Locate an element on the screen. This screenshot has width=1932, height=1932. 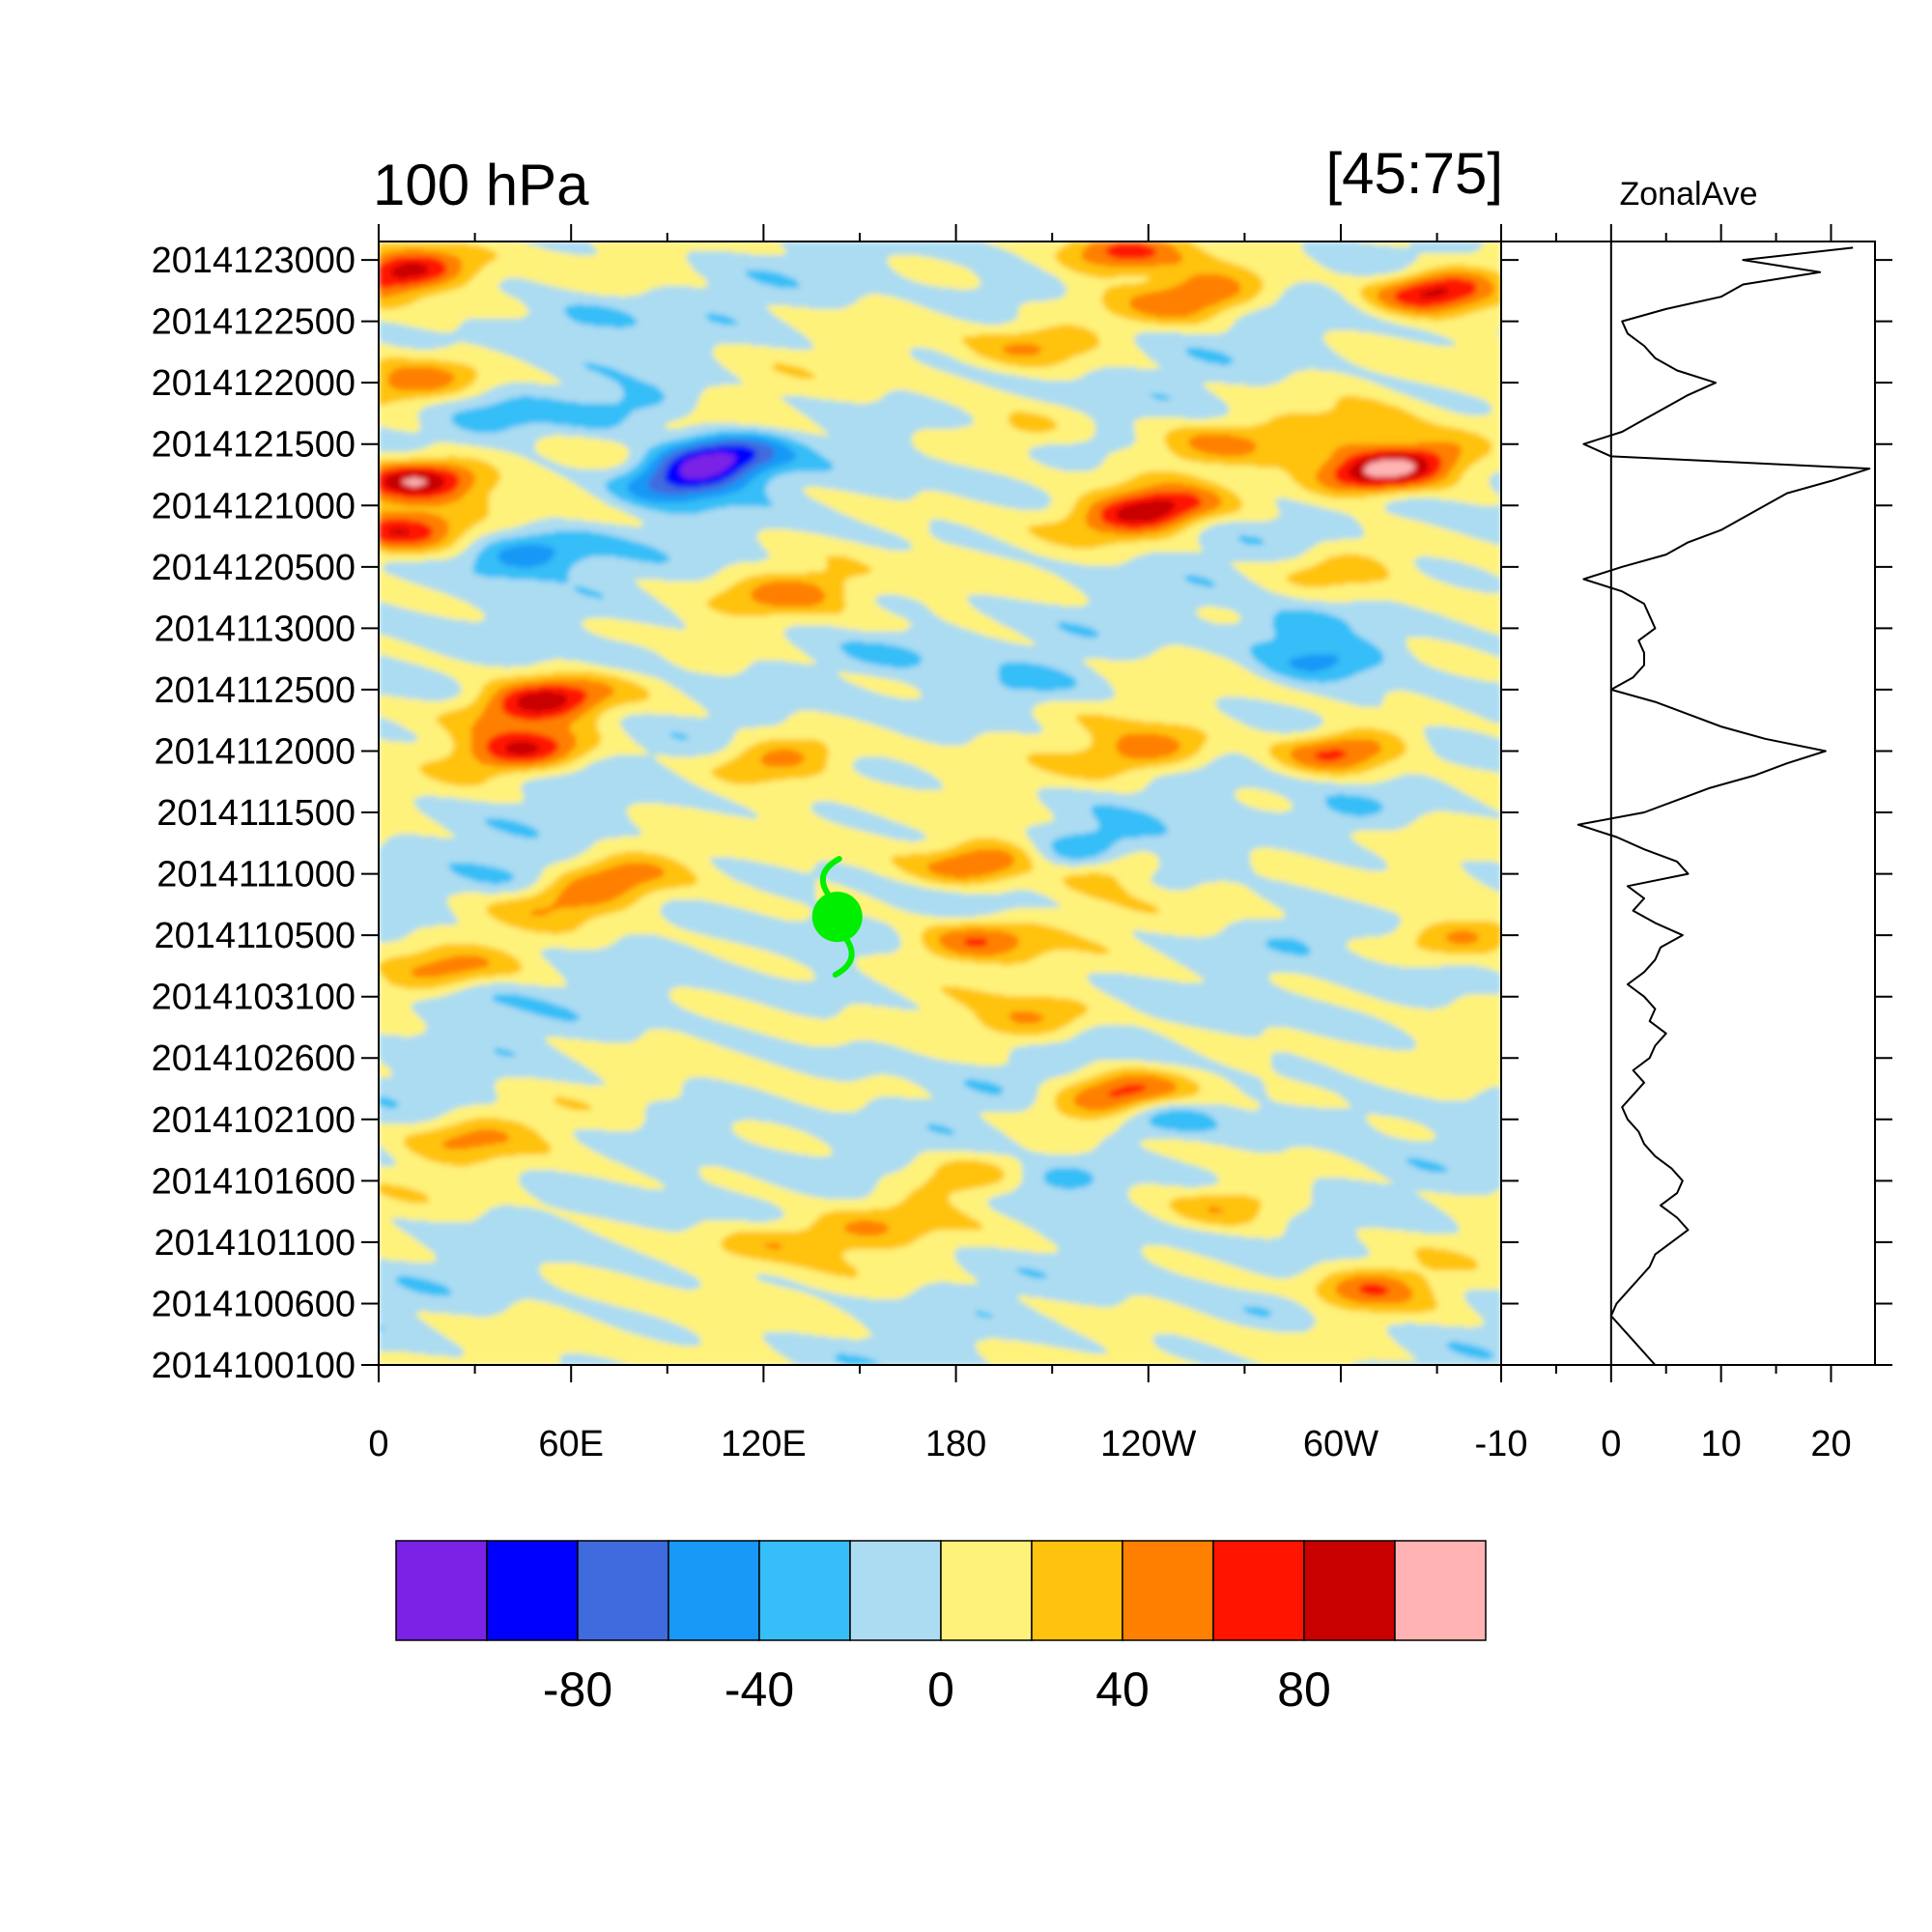
y-tick-label: 2014110500 is located at coordinates (254, 936).